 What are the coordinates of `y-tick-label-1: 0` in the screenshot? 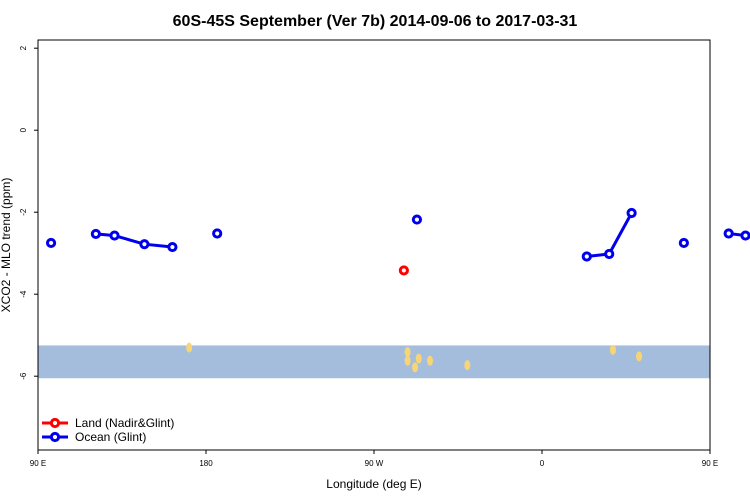 It's located at (23, 129).